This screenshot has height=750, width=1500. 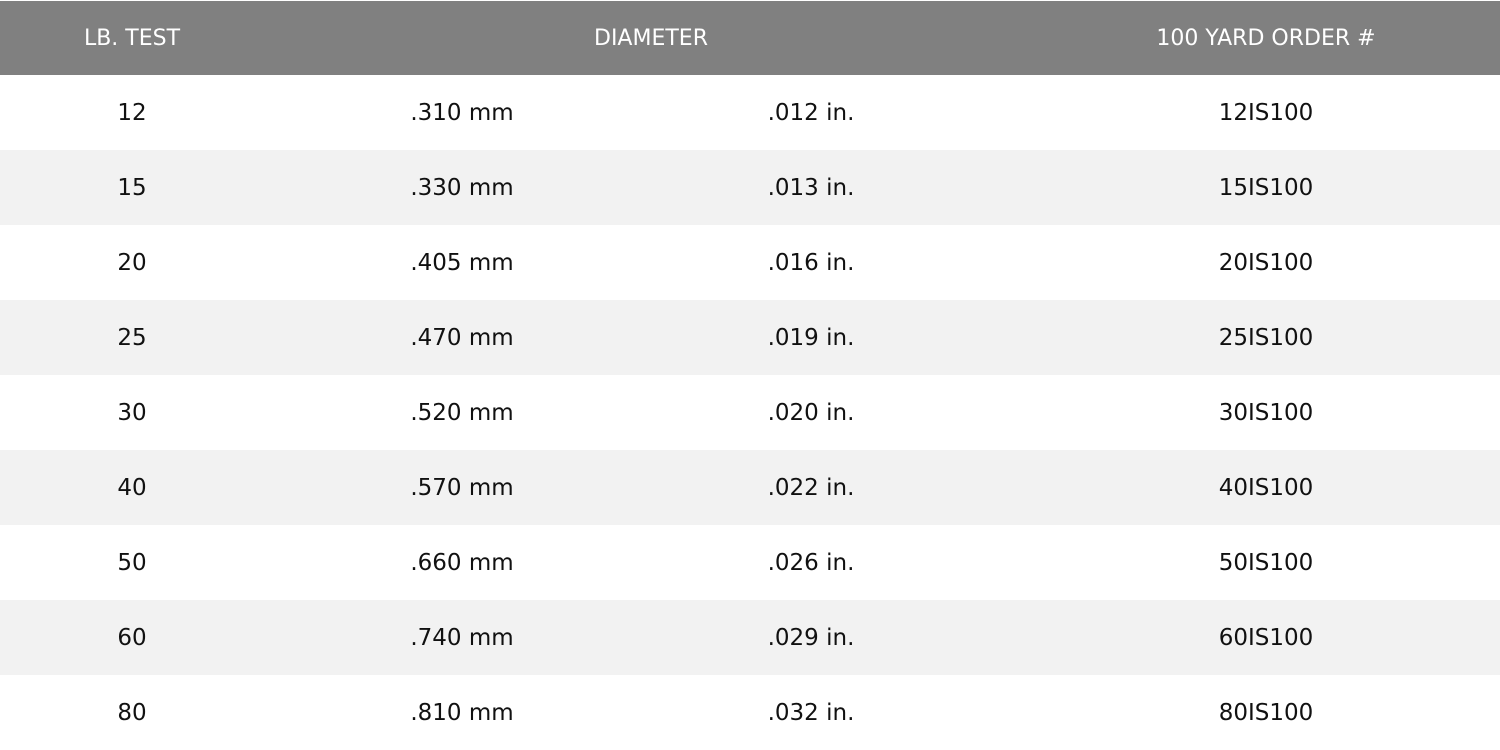 What do you see at coordinates (462, 112) in the screenshot?
I see `diameter-mm-cell: .310 mm` at bounding box center [462, 112].